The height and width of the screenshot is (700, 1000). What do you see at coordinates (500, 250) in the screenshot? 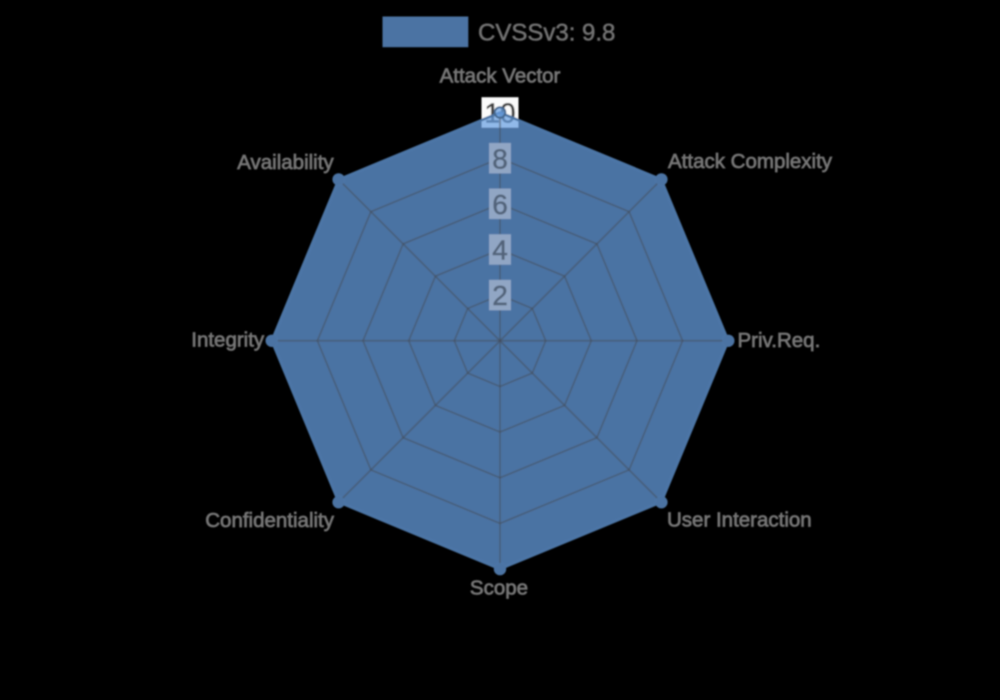
I see `svg-text: 4` at bounding box center [500, 250].